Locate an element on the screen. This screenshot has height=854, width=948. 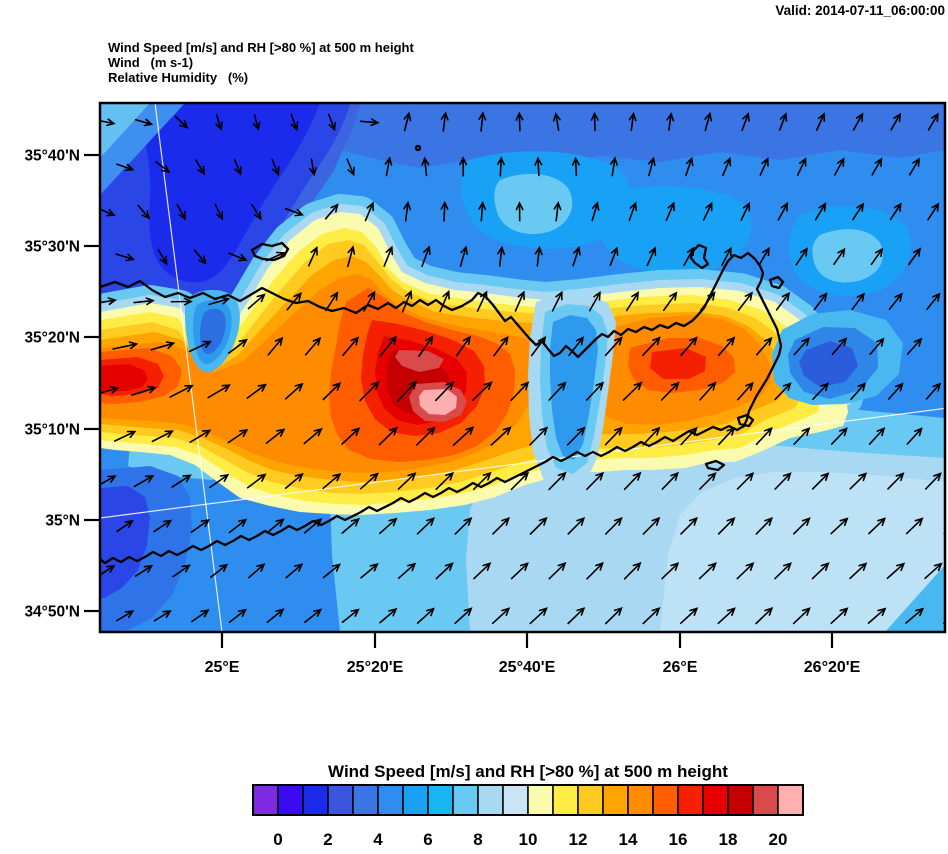
colorbar-tick-label: 8 is located at coordinates (477, 839).